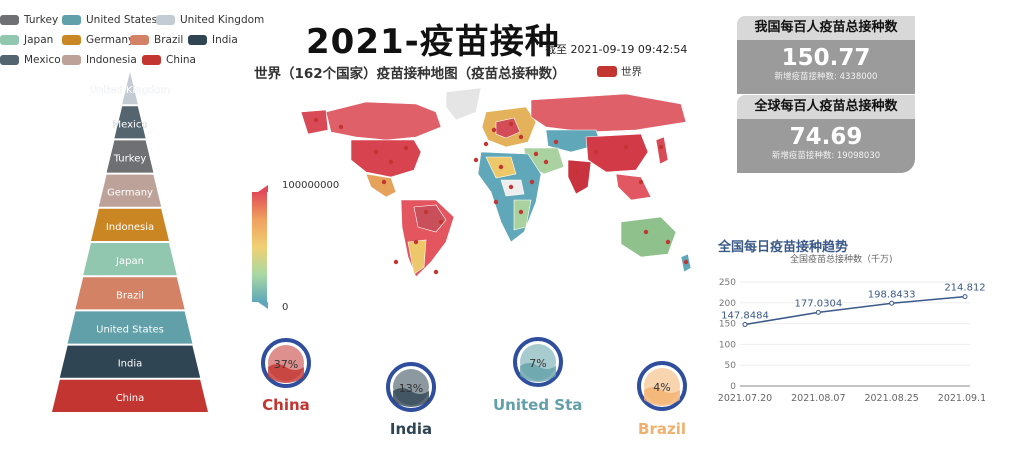 This screenshot has height=458, width=1024. I want to click on global-stat-sub: 新增疫苗接种数: 19098030, so click(826, 156).